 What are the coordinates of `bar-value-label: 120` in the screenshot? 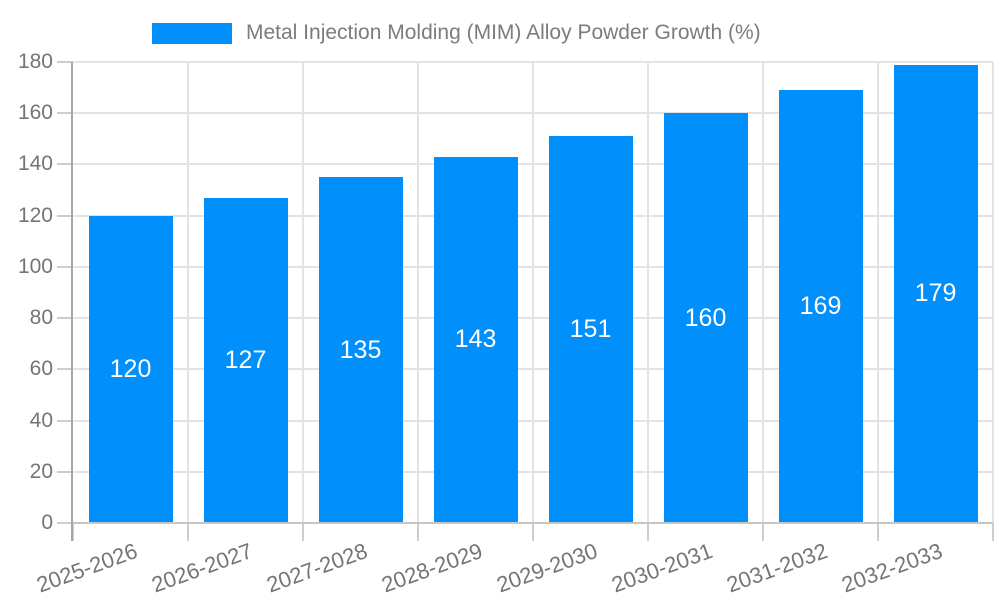 It's located at (130, 368).